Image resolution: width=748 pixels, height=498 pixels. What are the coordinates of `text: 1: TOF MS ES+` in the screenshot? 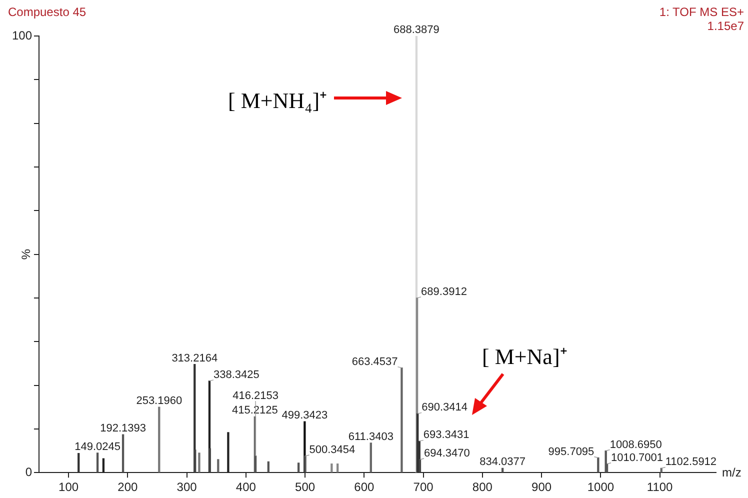 It's located at (701, 12).